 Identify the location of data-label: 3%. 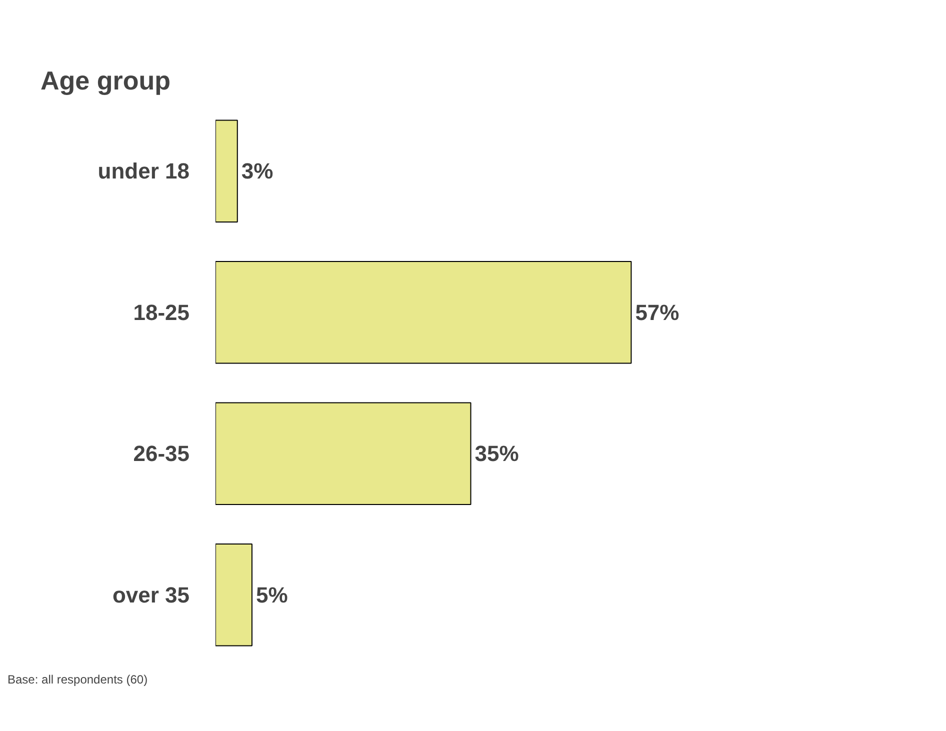
(257, 171).